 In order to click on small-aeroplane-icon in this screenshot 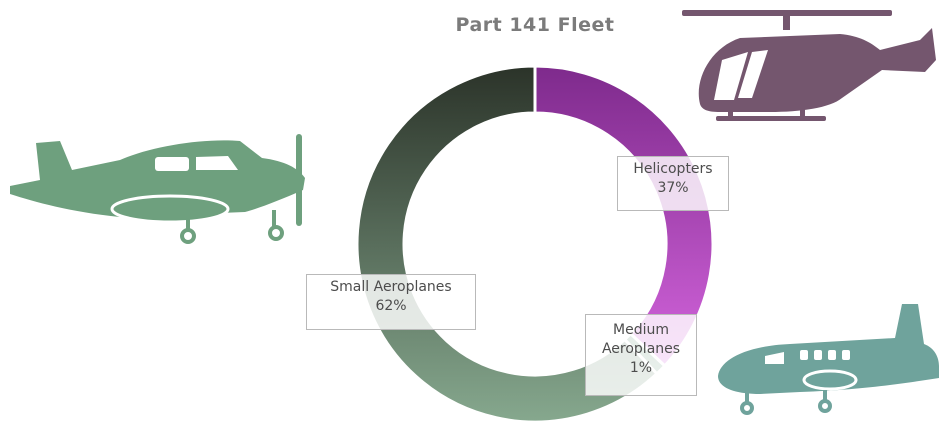, I will do `click(157, 189)`.